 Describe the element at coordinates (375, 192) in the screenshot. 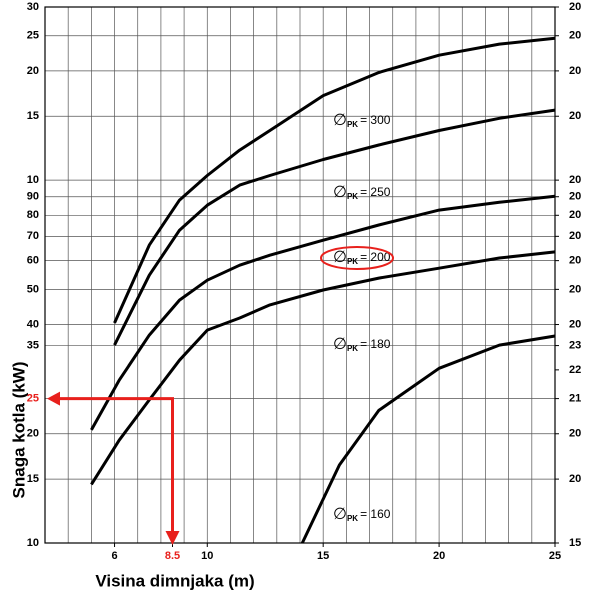

I see `label-value: = 250` at that location.